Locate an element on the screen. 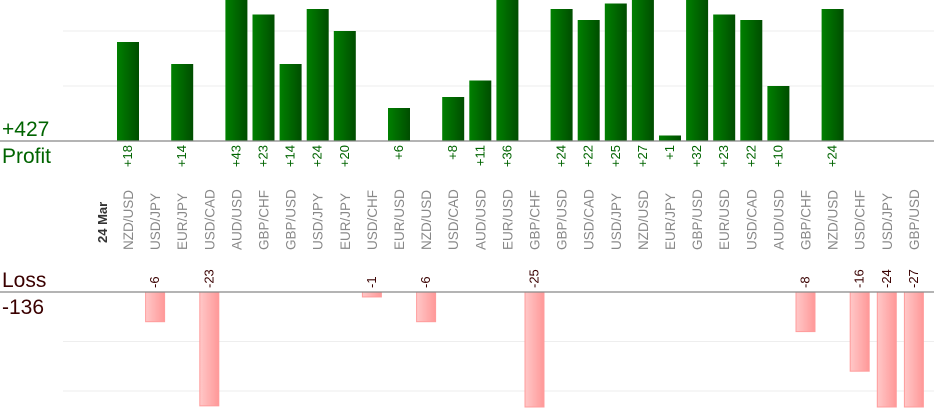  value-label: -24 is located at coordinates (886, 278).